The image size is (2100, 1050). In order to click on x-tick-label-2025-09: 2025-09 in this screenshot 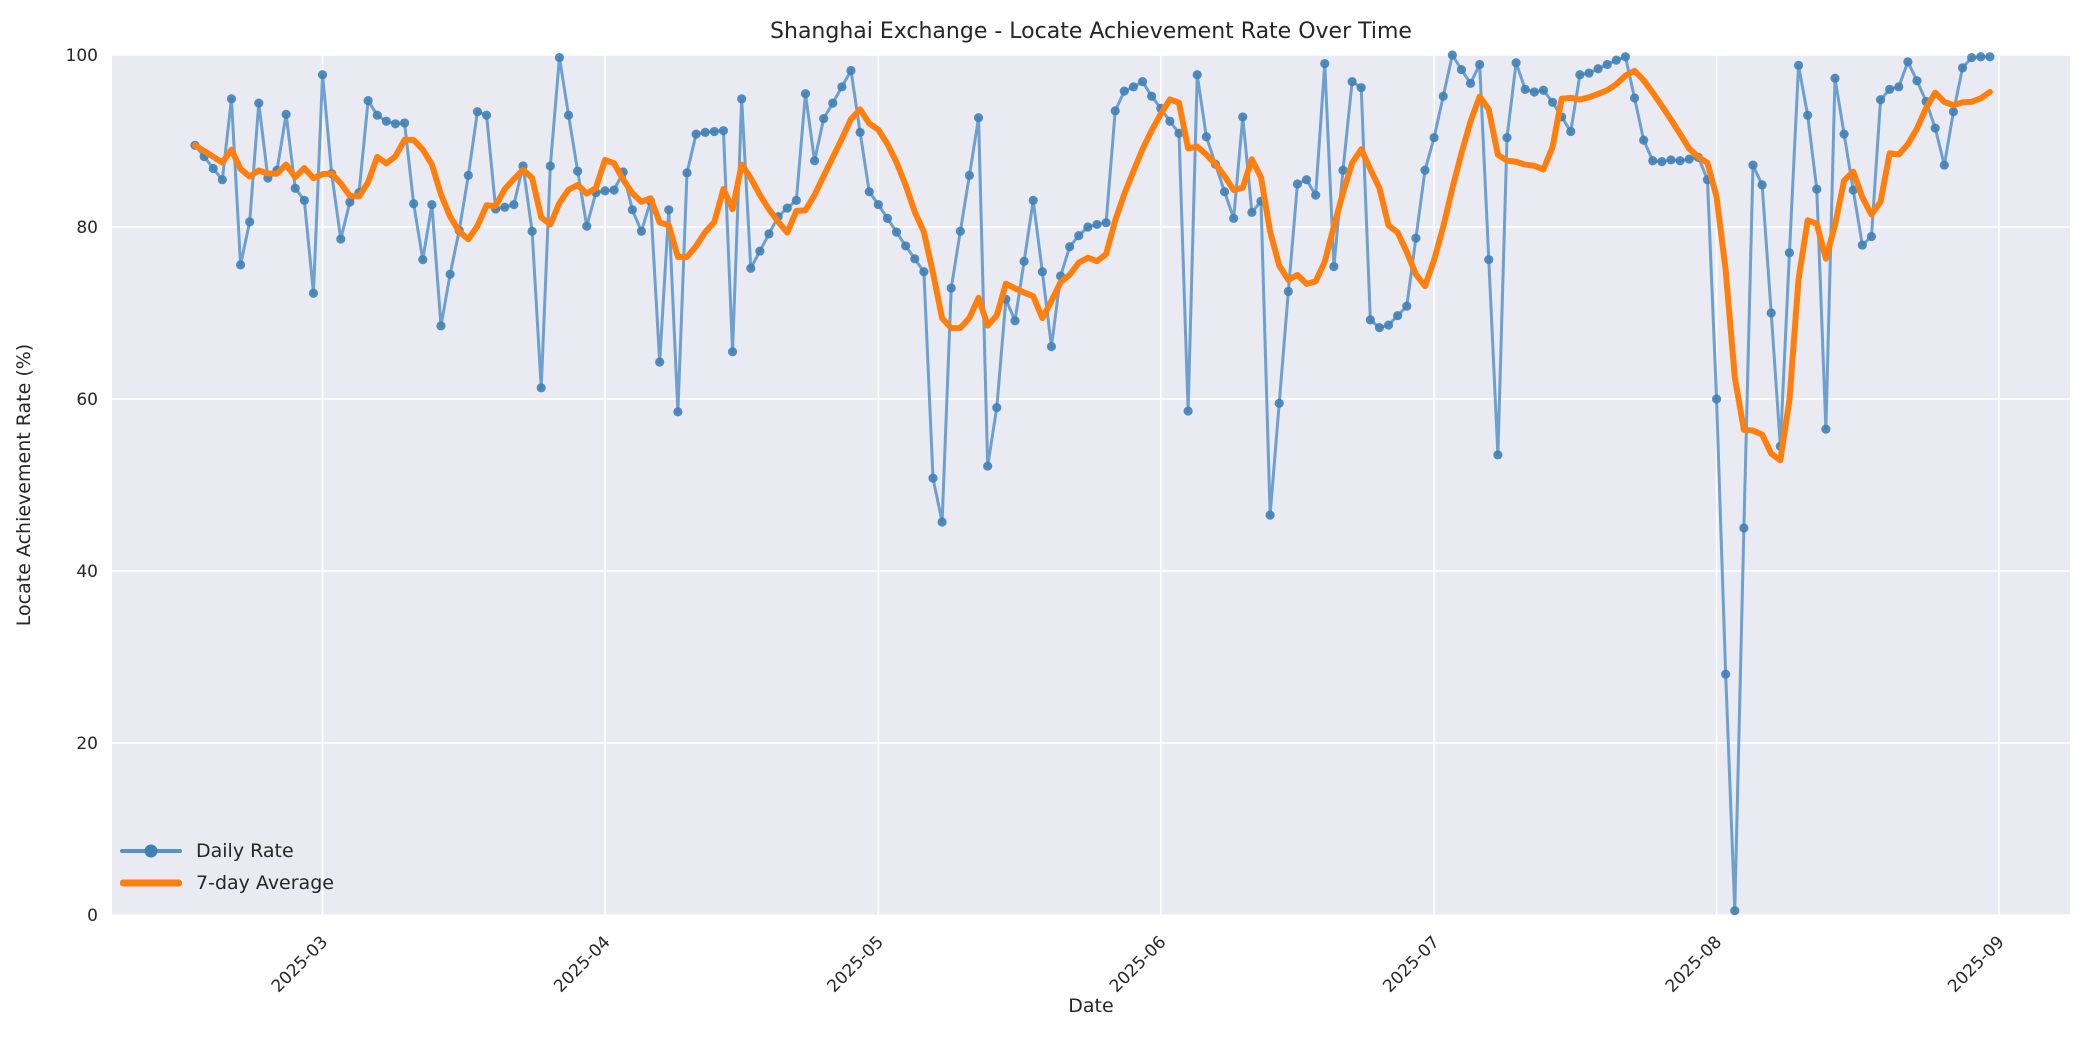, I will do `click(1976, 964)`.